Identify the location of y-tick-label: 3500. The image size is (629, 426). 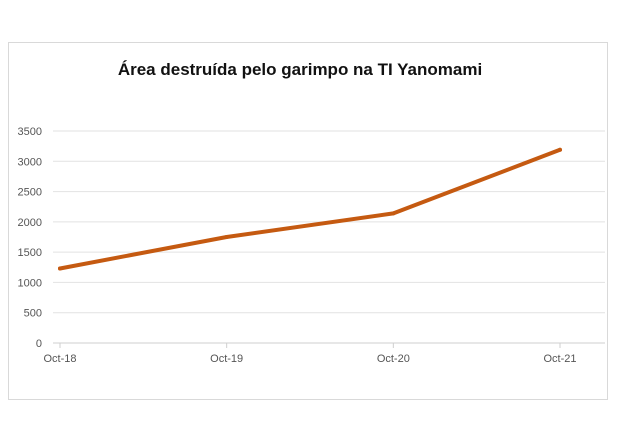
(30, 132).